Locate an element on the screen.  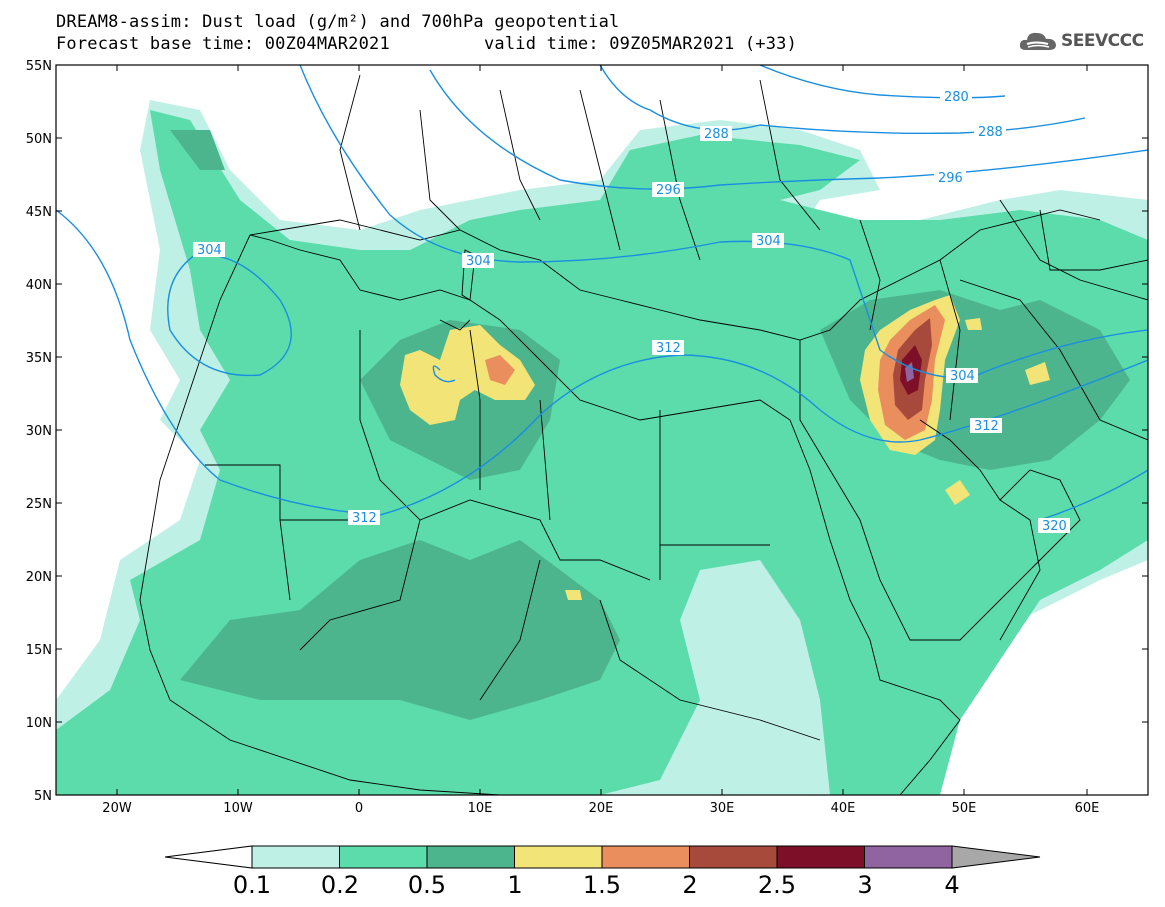
lon-label: 20W is located at coordinates (117, 808).